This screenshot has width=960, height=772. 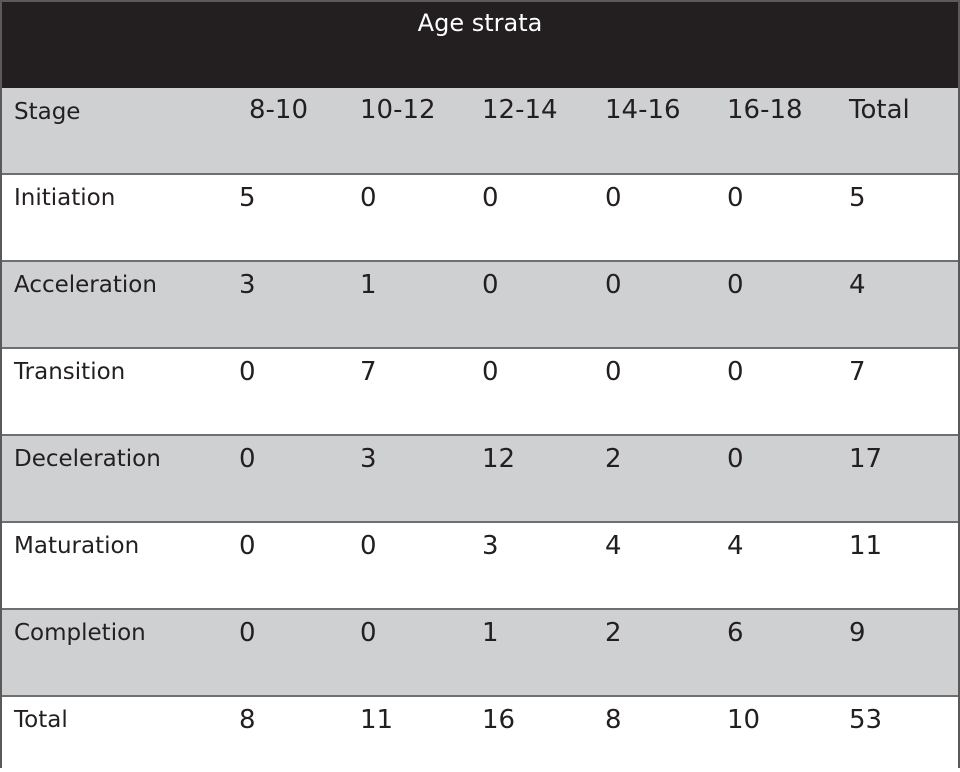 What do you see at coordinates (480, 479) in the screenshot?
I see `table-row: Deceleration 0 3 12 2 0 17` at bounding box center [480, 479].